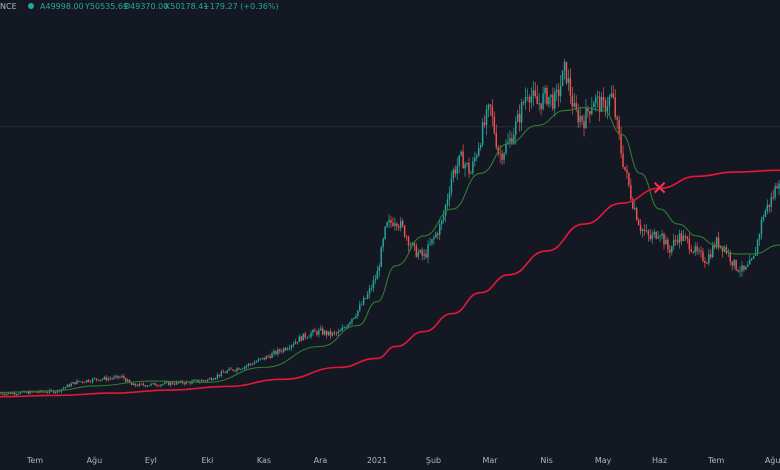  I want to click on live-status-dot, so click(31, 6).